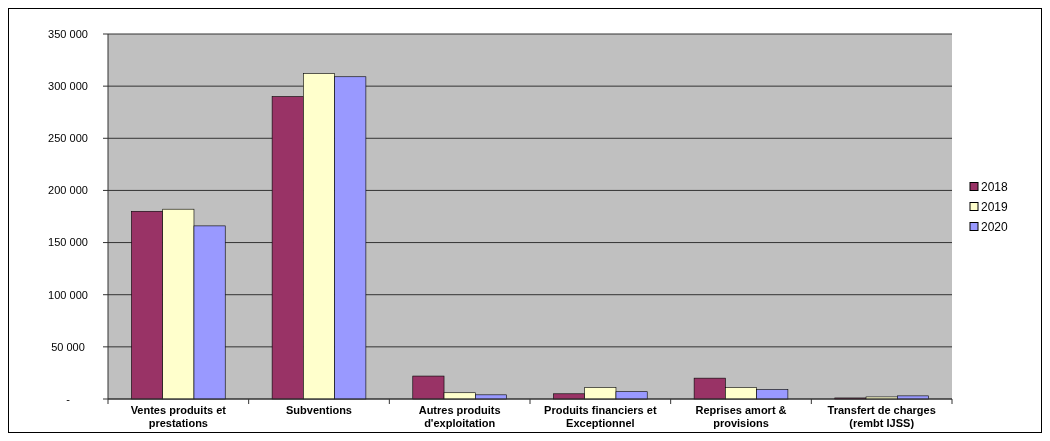 The width and height of the screenshot is (1050, 441). Describe the element at coordinates (68, 346) in the screenshot. I see `y-tick-label: 50 000` at that location.